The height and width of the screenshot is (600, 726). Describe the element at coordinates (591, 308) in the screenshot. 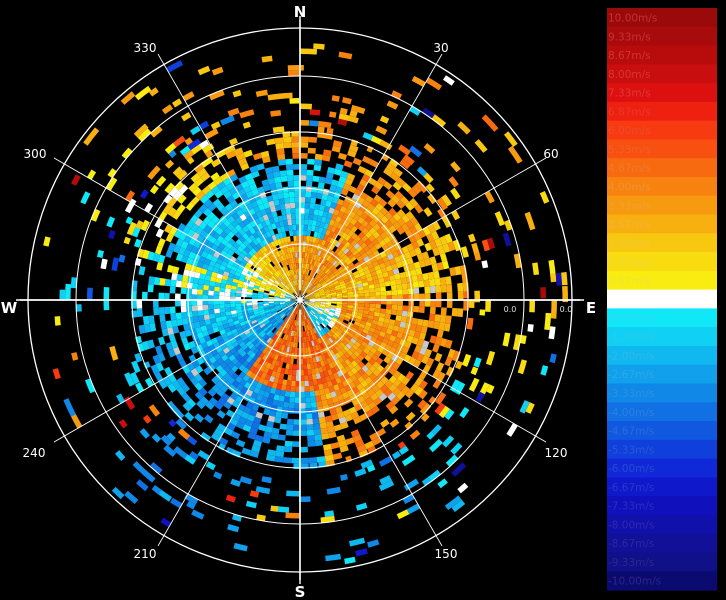

I see `east-label: E` at that location.